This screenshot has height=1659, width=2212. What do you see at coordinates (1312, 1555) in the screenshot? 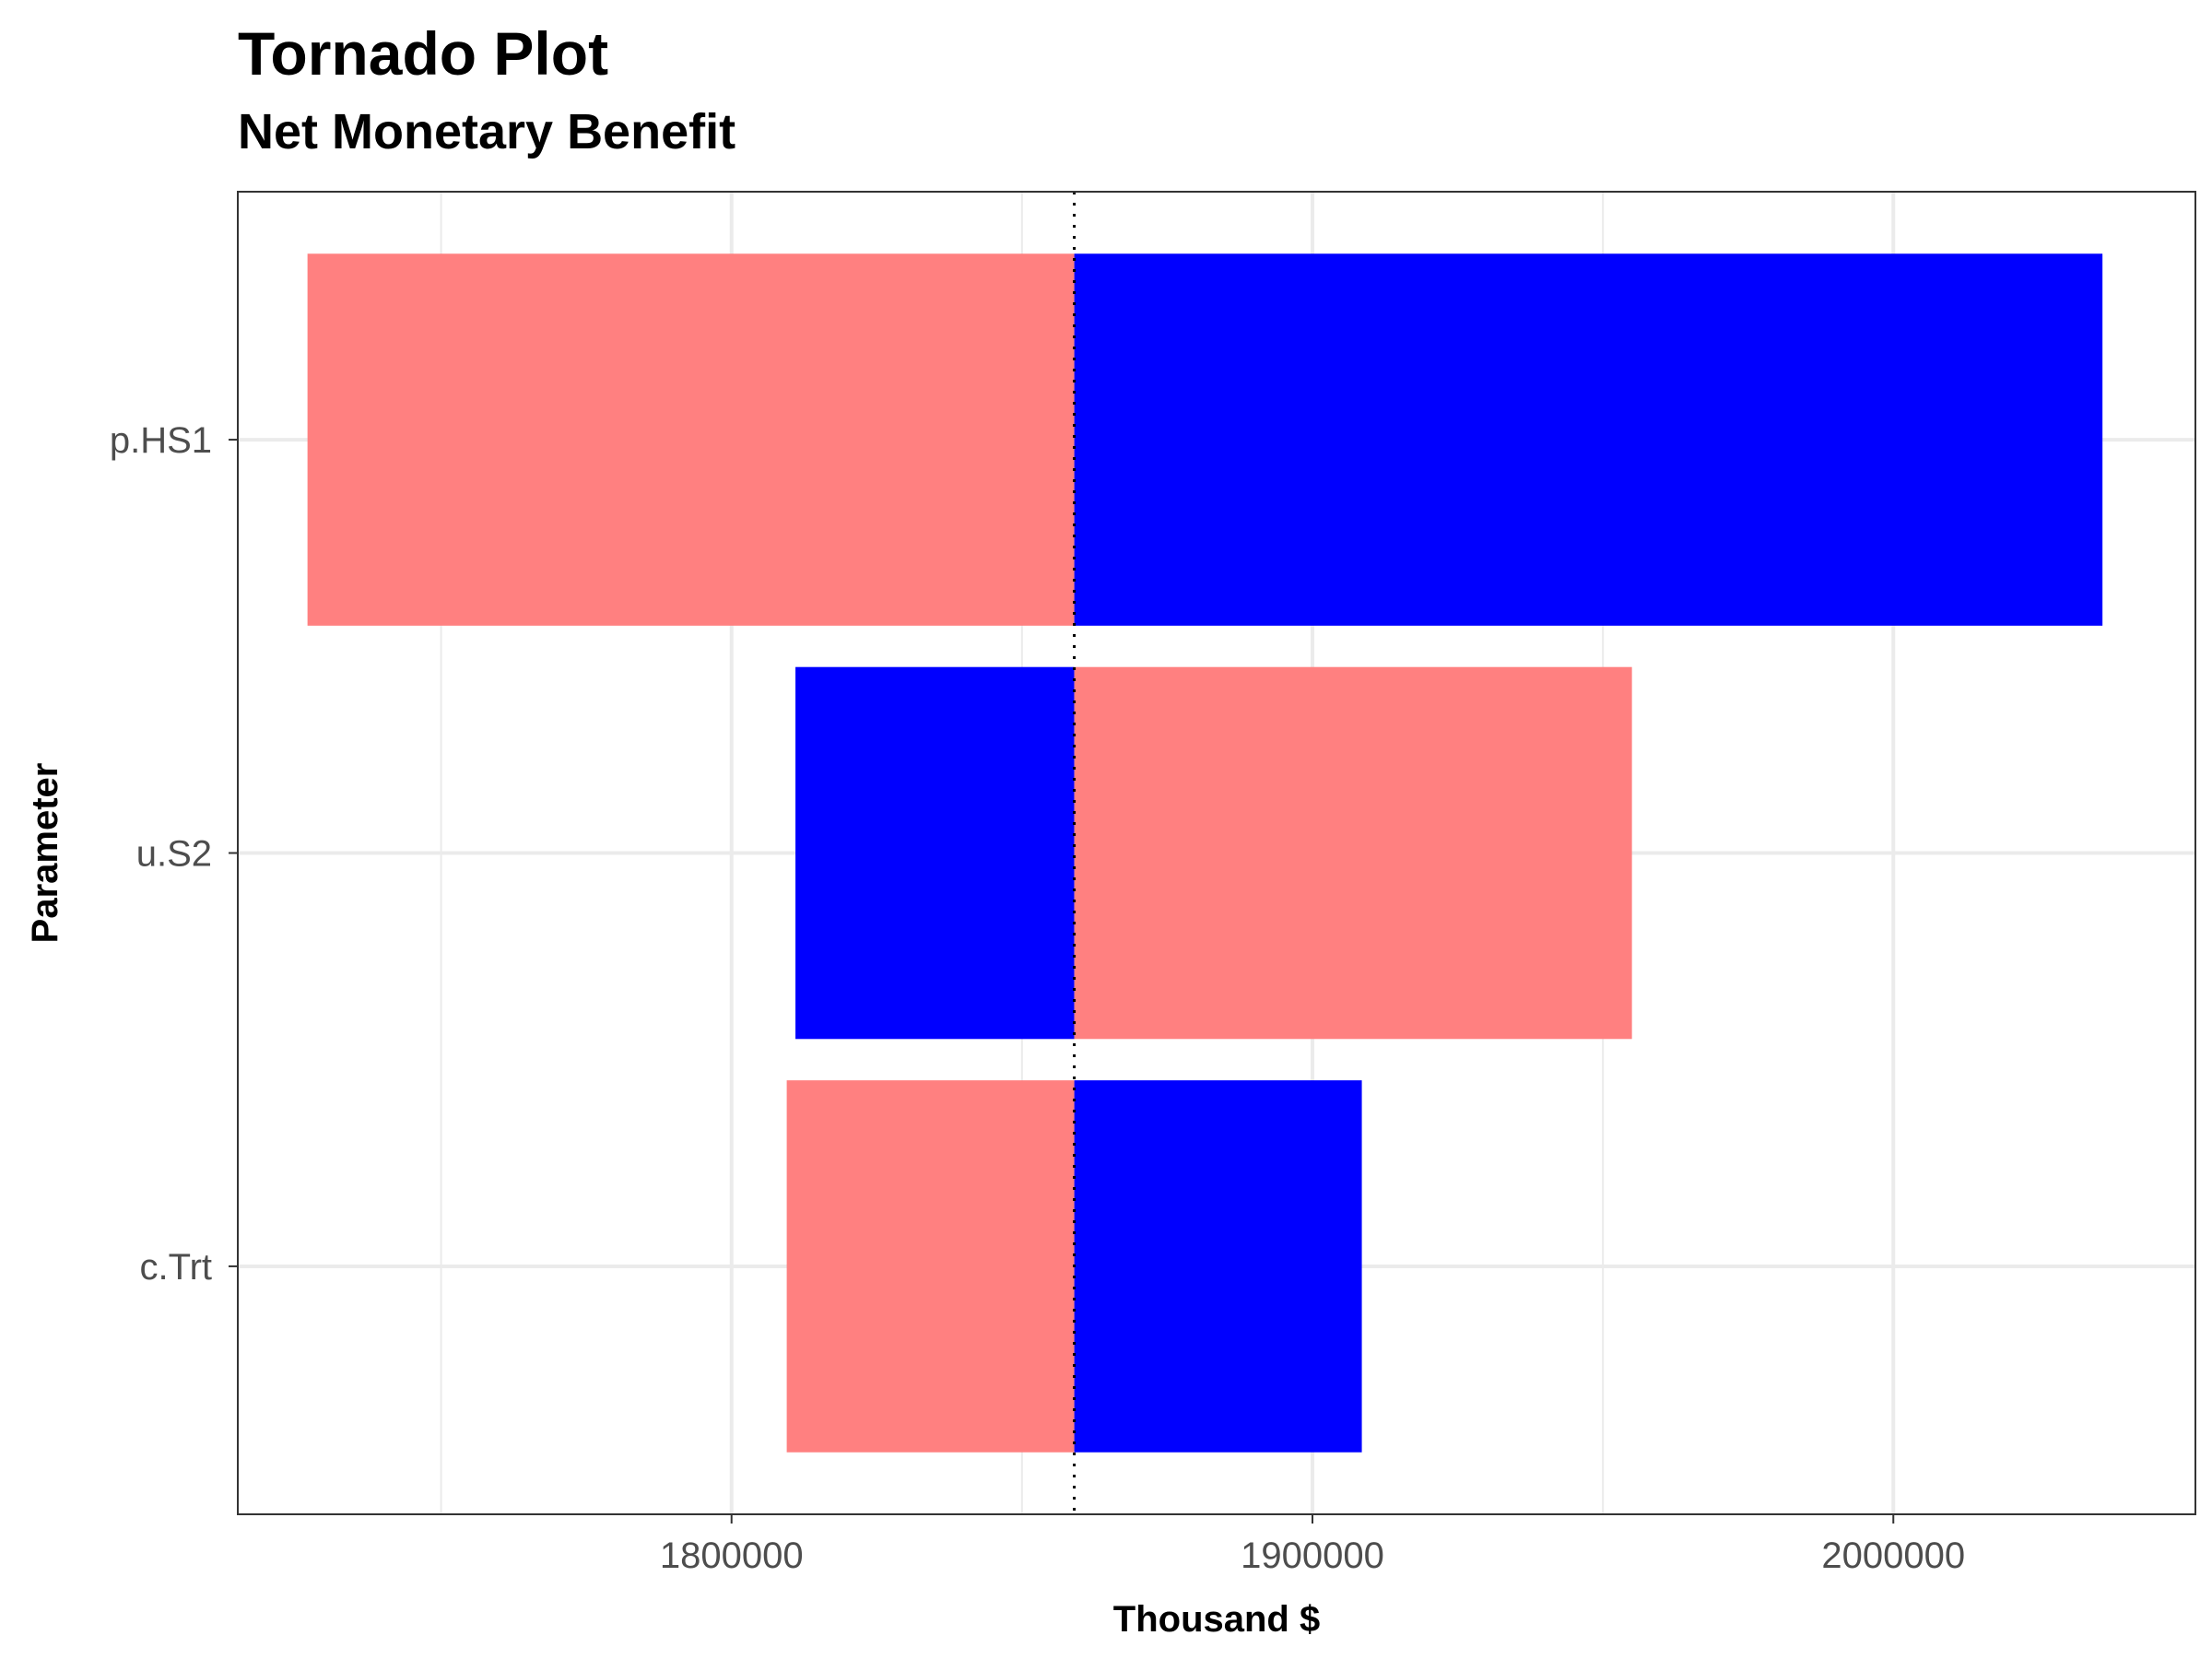
I see `x-tick-label: 1900000` at bounding box center [1312, 1555].